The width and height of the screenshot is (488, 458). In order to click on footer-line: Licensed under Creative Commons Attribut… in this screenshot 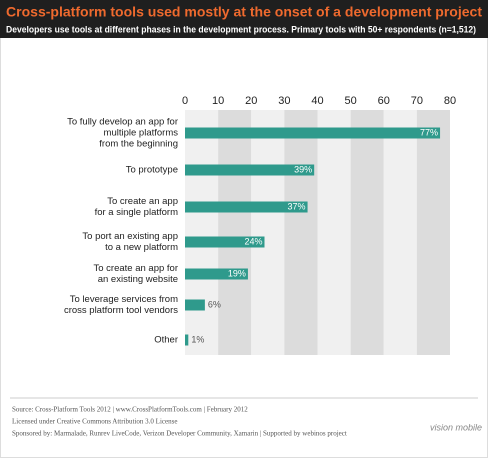, I will do `click(94, 422)`.